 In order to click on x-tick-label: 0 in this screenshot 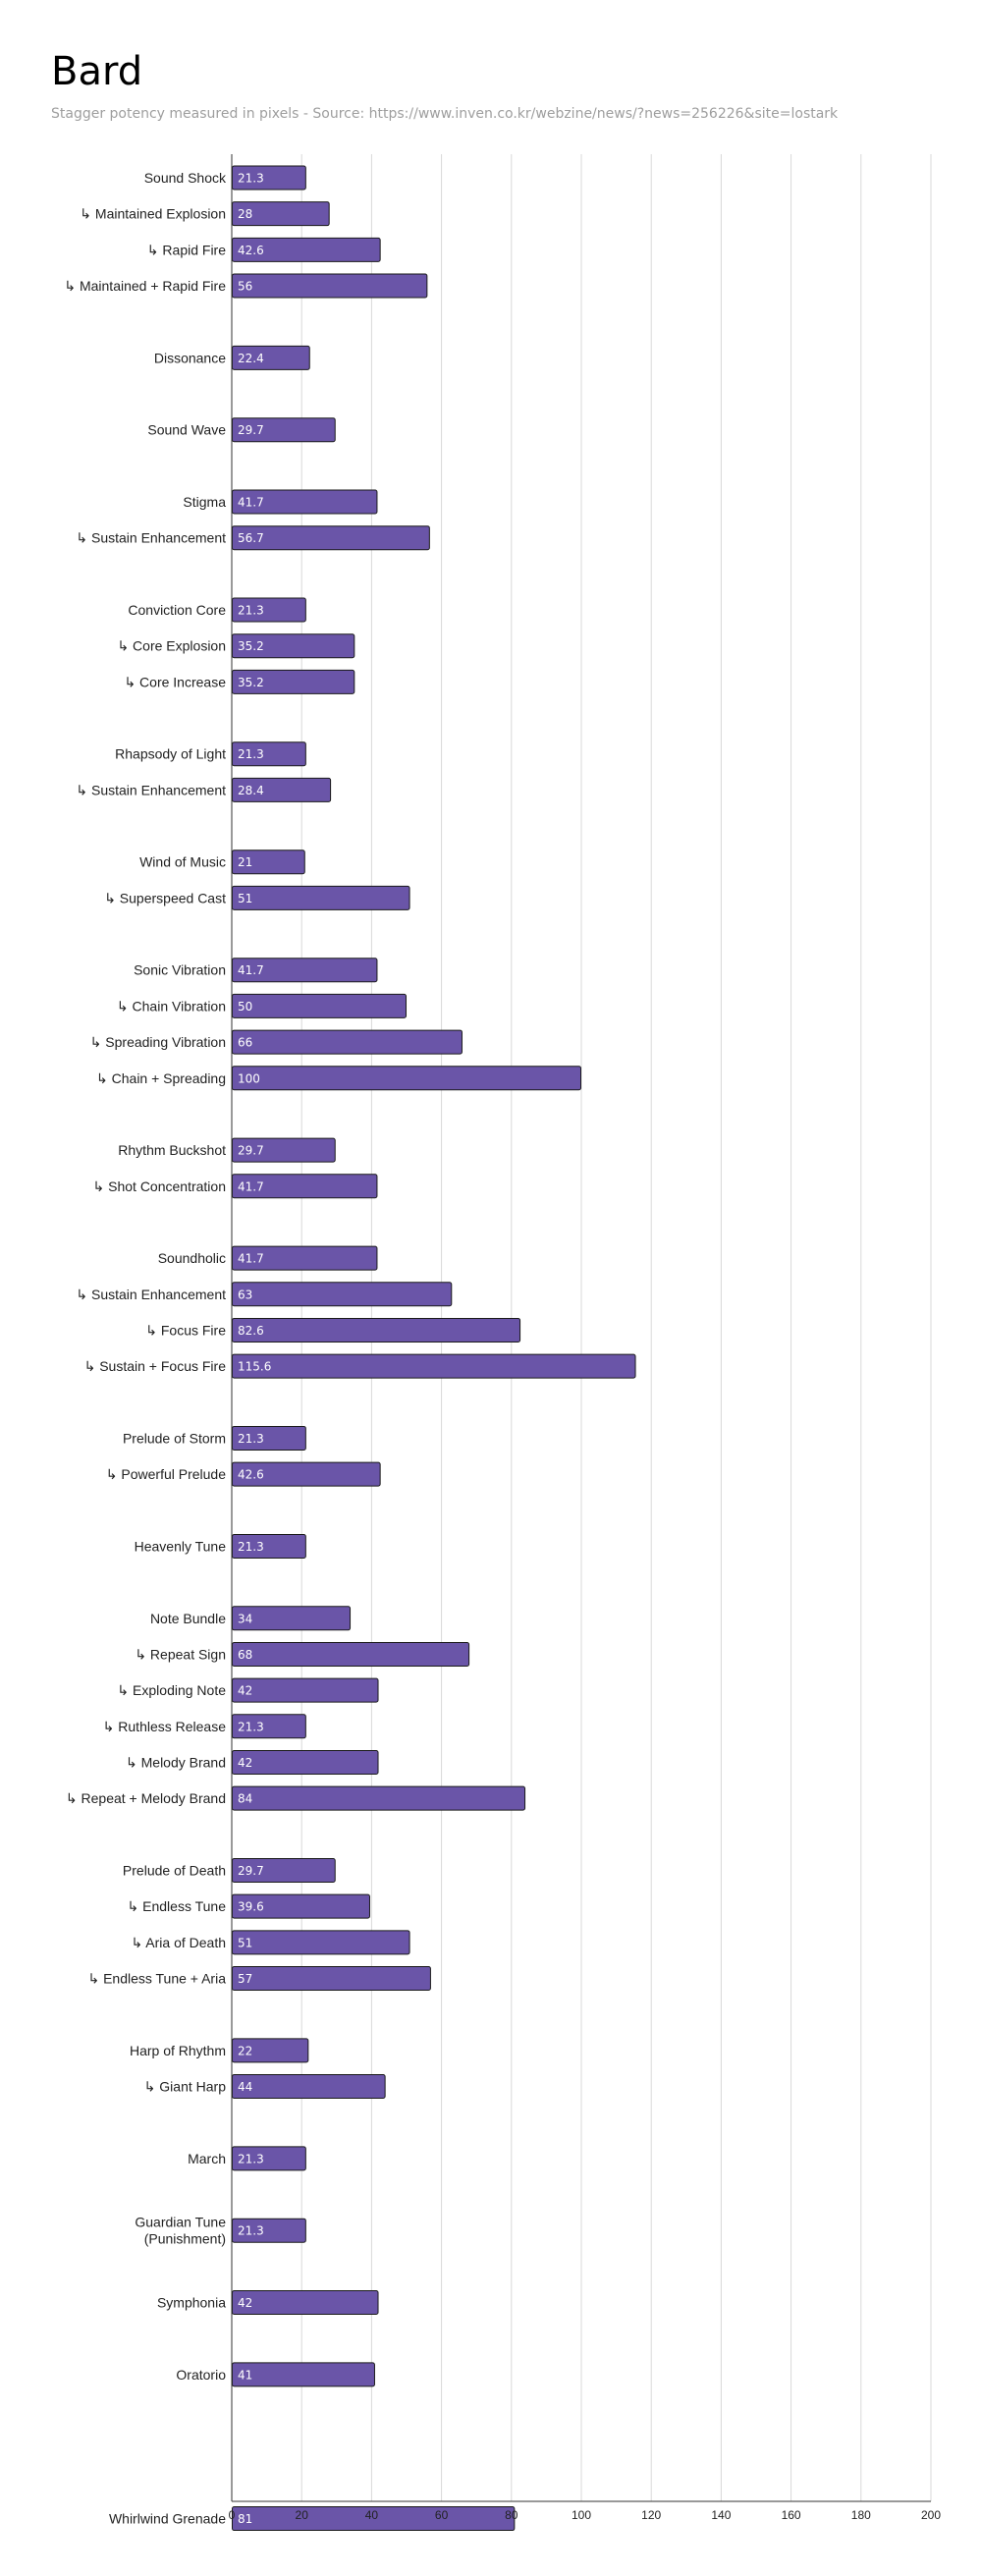, I will do `click(232, 2515)`.